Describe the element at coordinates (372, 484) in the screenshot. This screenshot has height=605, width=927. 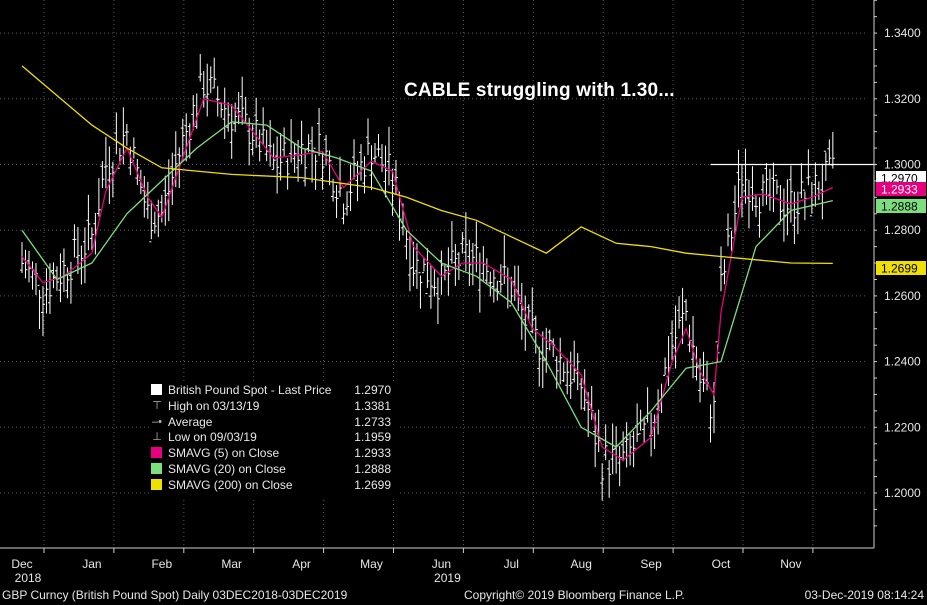
I see `legend-value: 1.2699` at that location.